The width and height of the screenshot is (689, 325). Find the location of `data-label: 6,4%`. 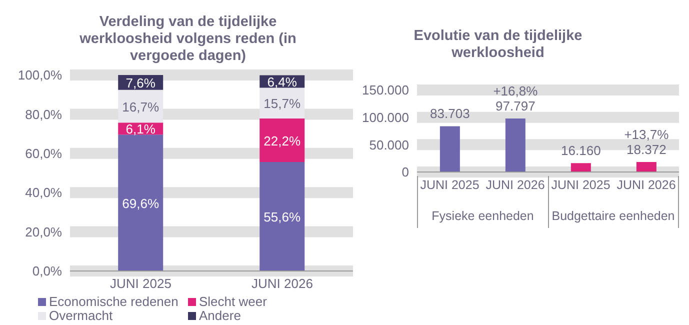

data-label: 6,4% is located at coordinates (282, 82).